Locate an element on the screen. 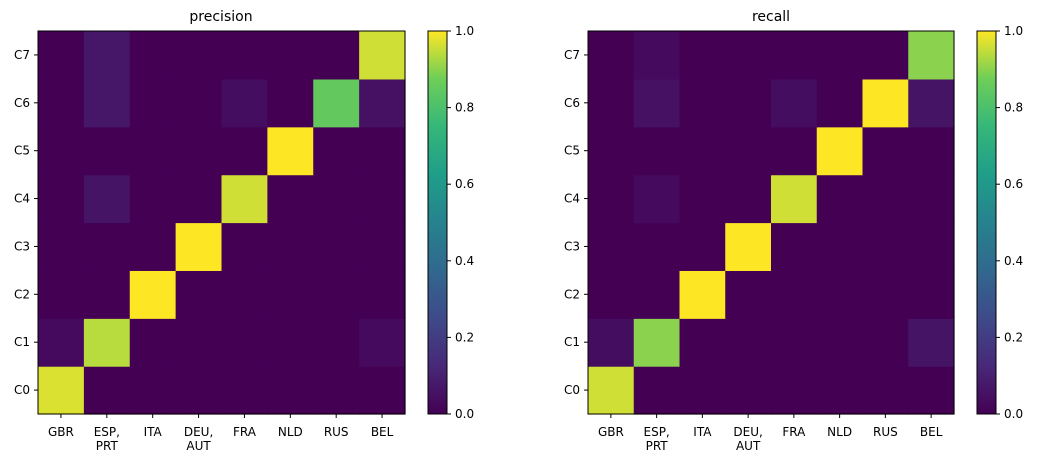 The height and width of the screenshot is (465, 1038). y-tick-label: C7 is located at coordinates (22, 55).